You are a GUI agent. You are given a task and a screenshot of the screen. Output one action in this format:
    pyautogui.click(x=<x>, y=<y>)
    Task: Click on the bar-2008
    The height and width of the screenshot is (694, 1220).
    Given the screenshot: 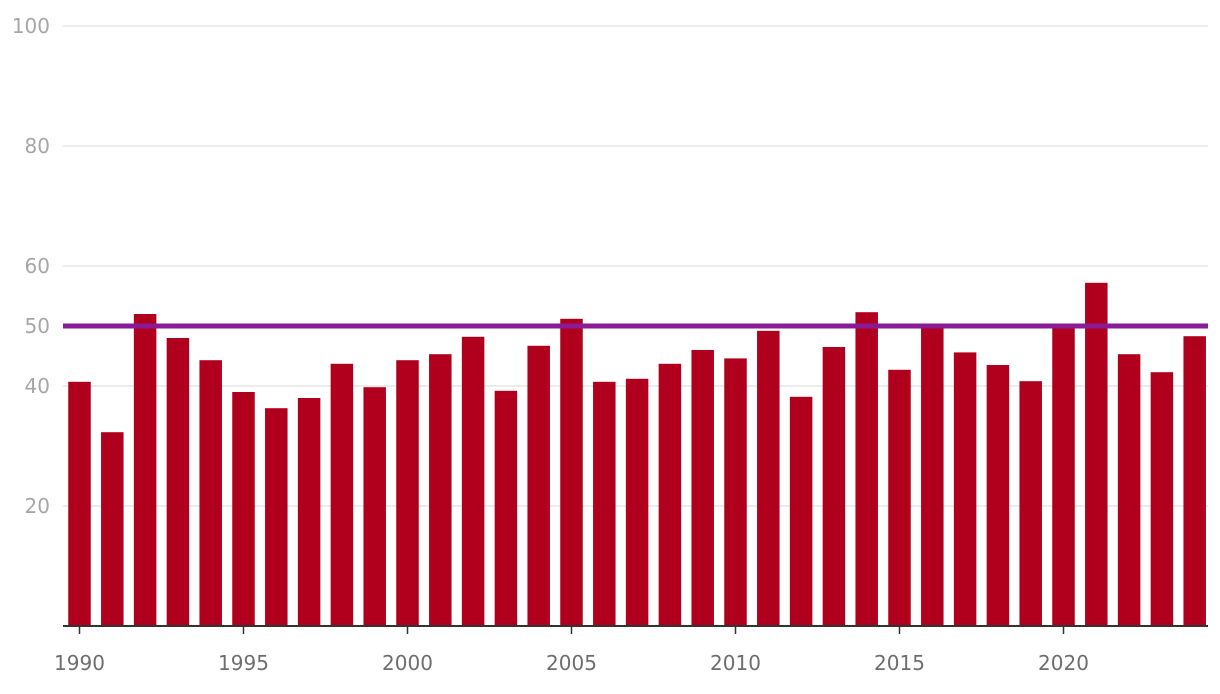 What is the action you would take?
    pyautogui.click(x=670, y=494)
    